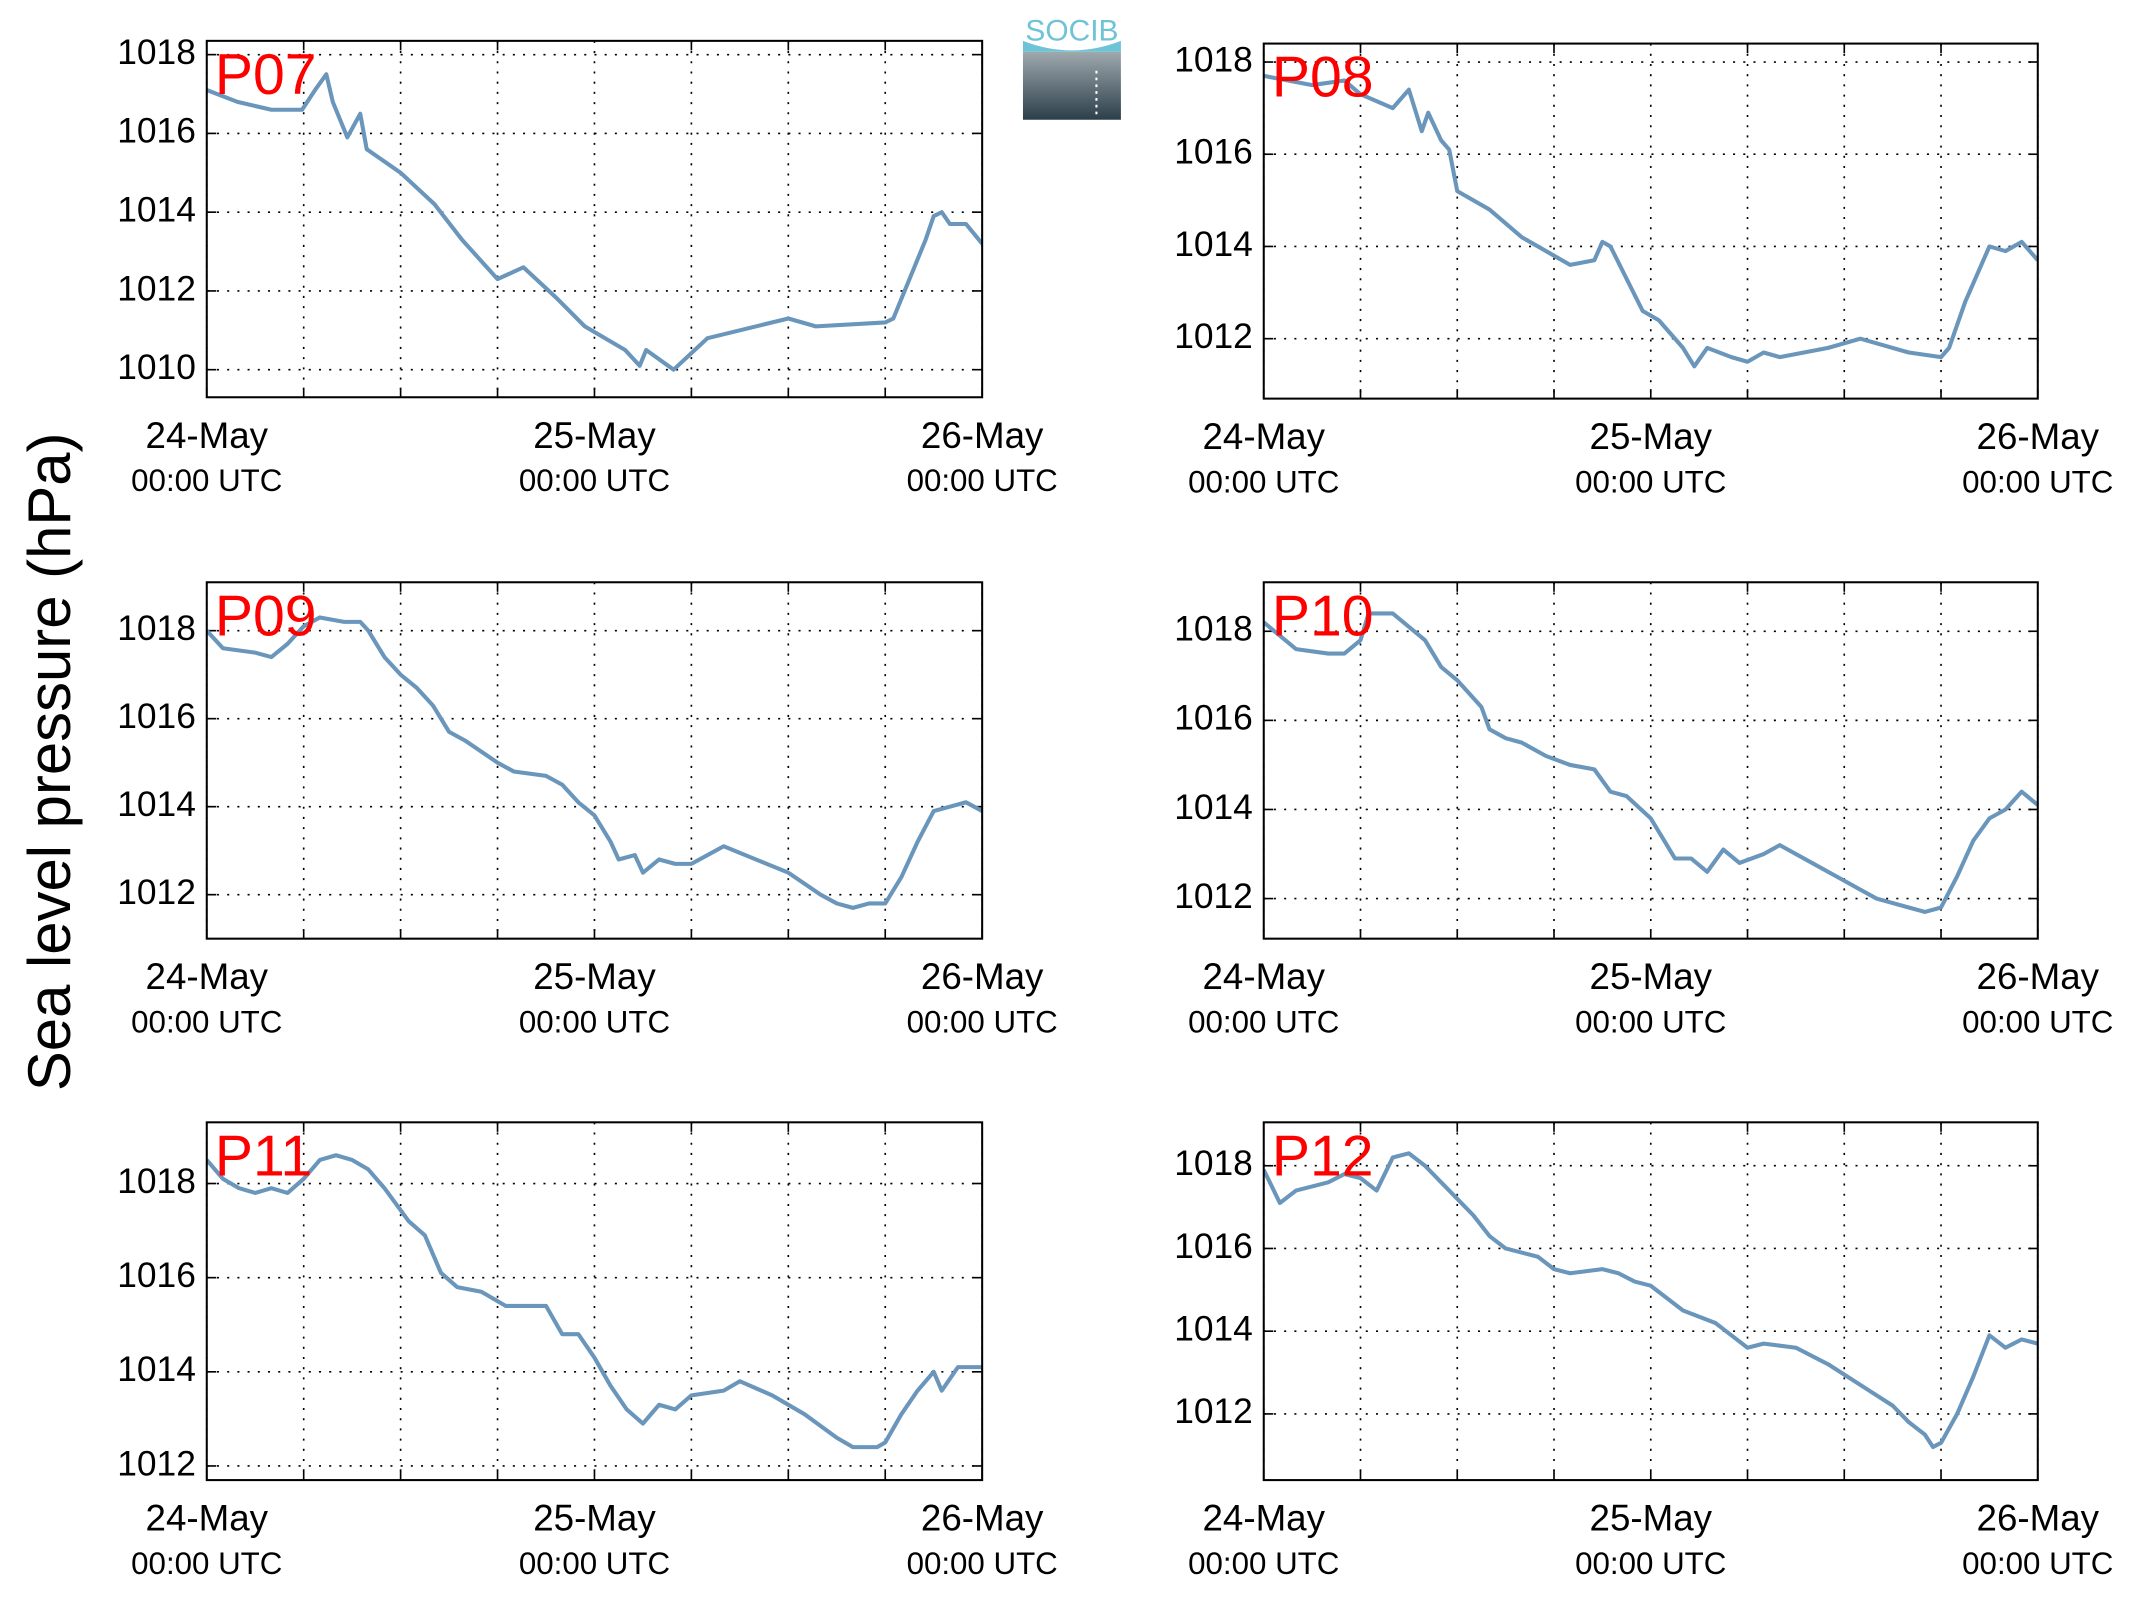 The image size is (2133, 1608). Describe the element at coordinates (1071, 31) in the screenshot. I see `logo-text: SOCIB` at that location.